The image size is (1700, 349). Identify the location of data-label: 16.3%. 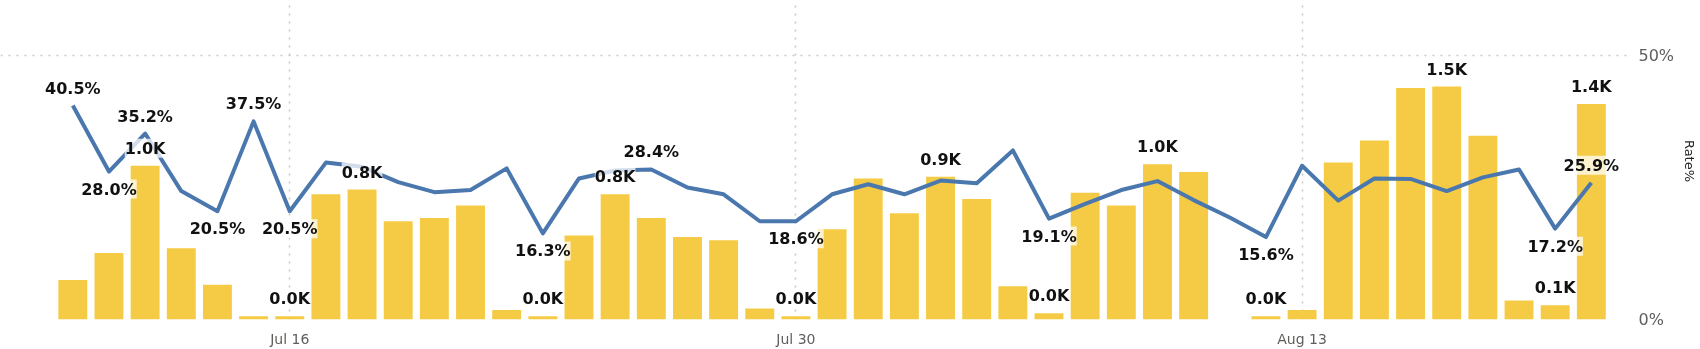
(543, 251).